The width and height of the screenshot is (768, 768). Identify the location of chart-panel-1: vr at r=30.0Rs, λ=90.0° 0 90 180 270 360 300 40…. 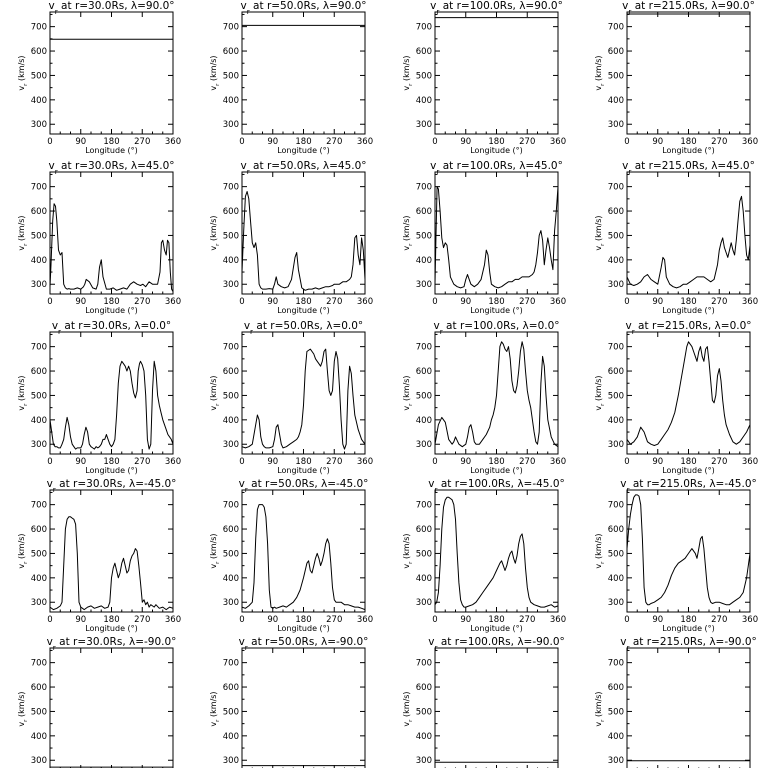
(99, 77).